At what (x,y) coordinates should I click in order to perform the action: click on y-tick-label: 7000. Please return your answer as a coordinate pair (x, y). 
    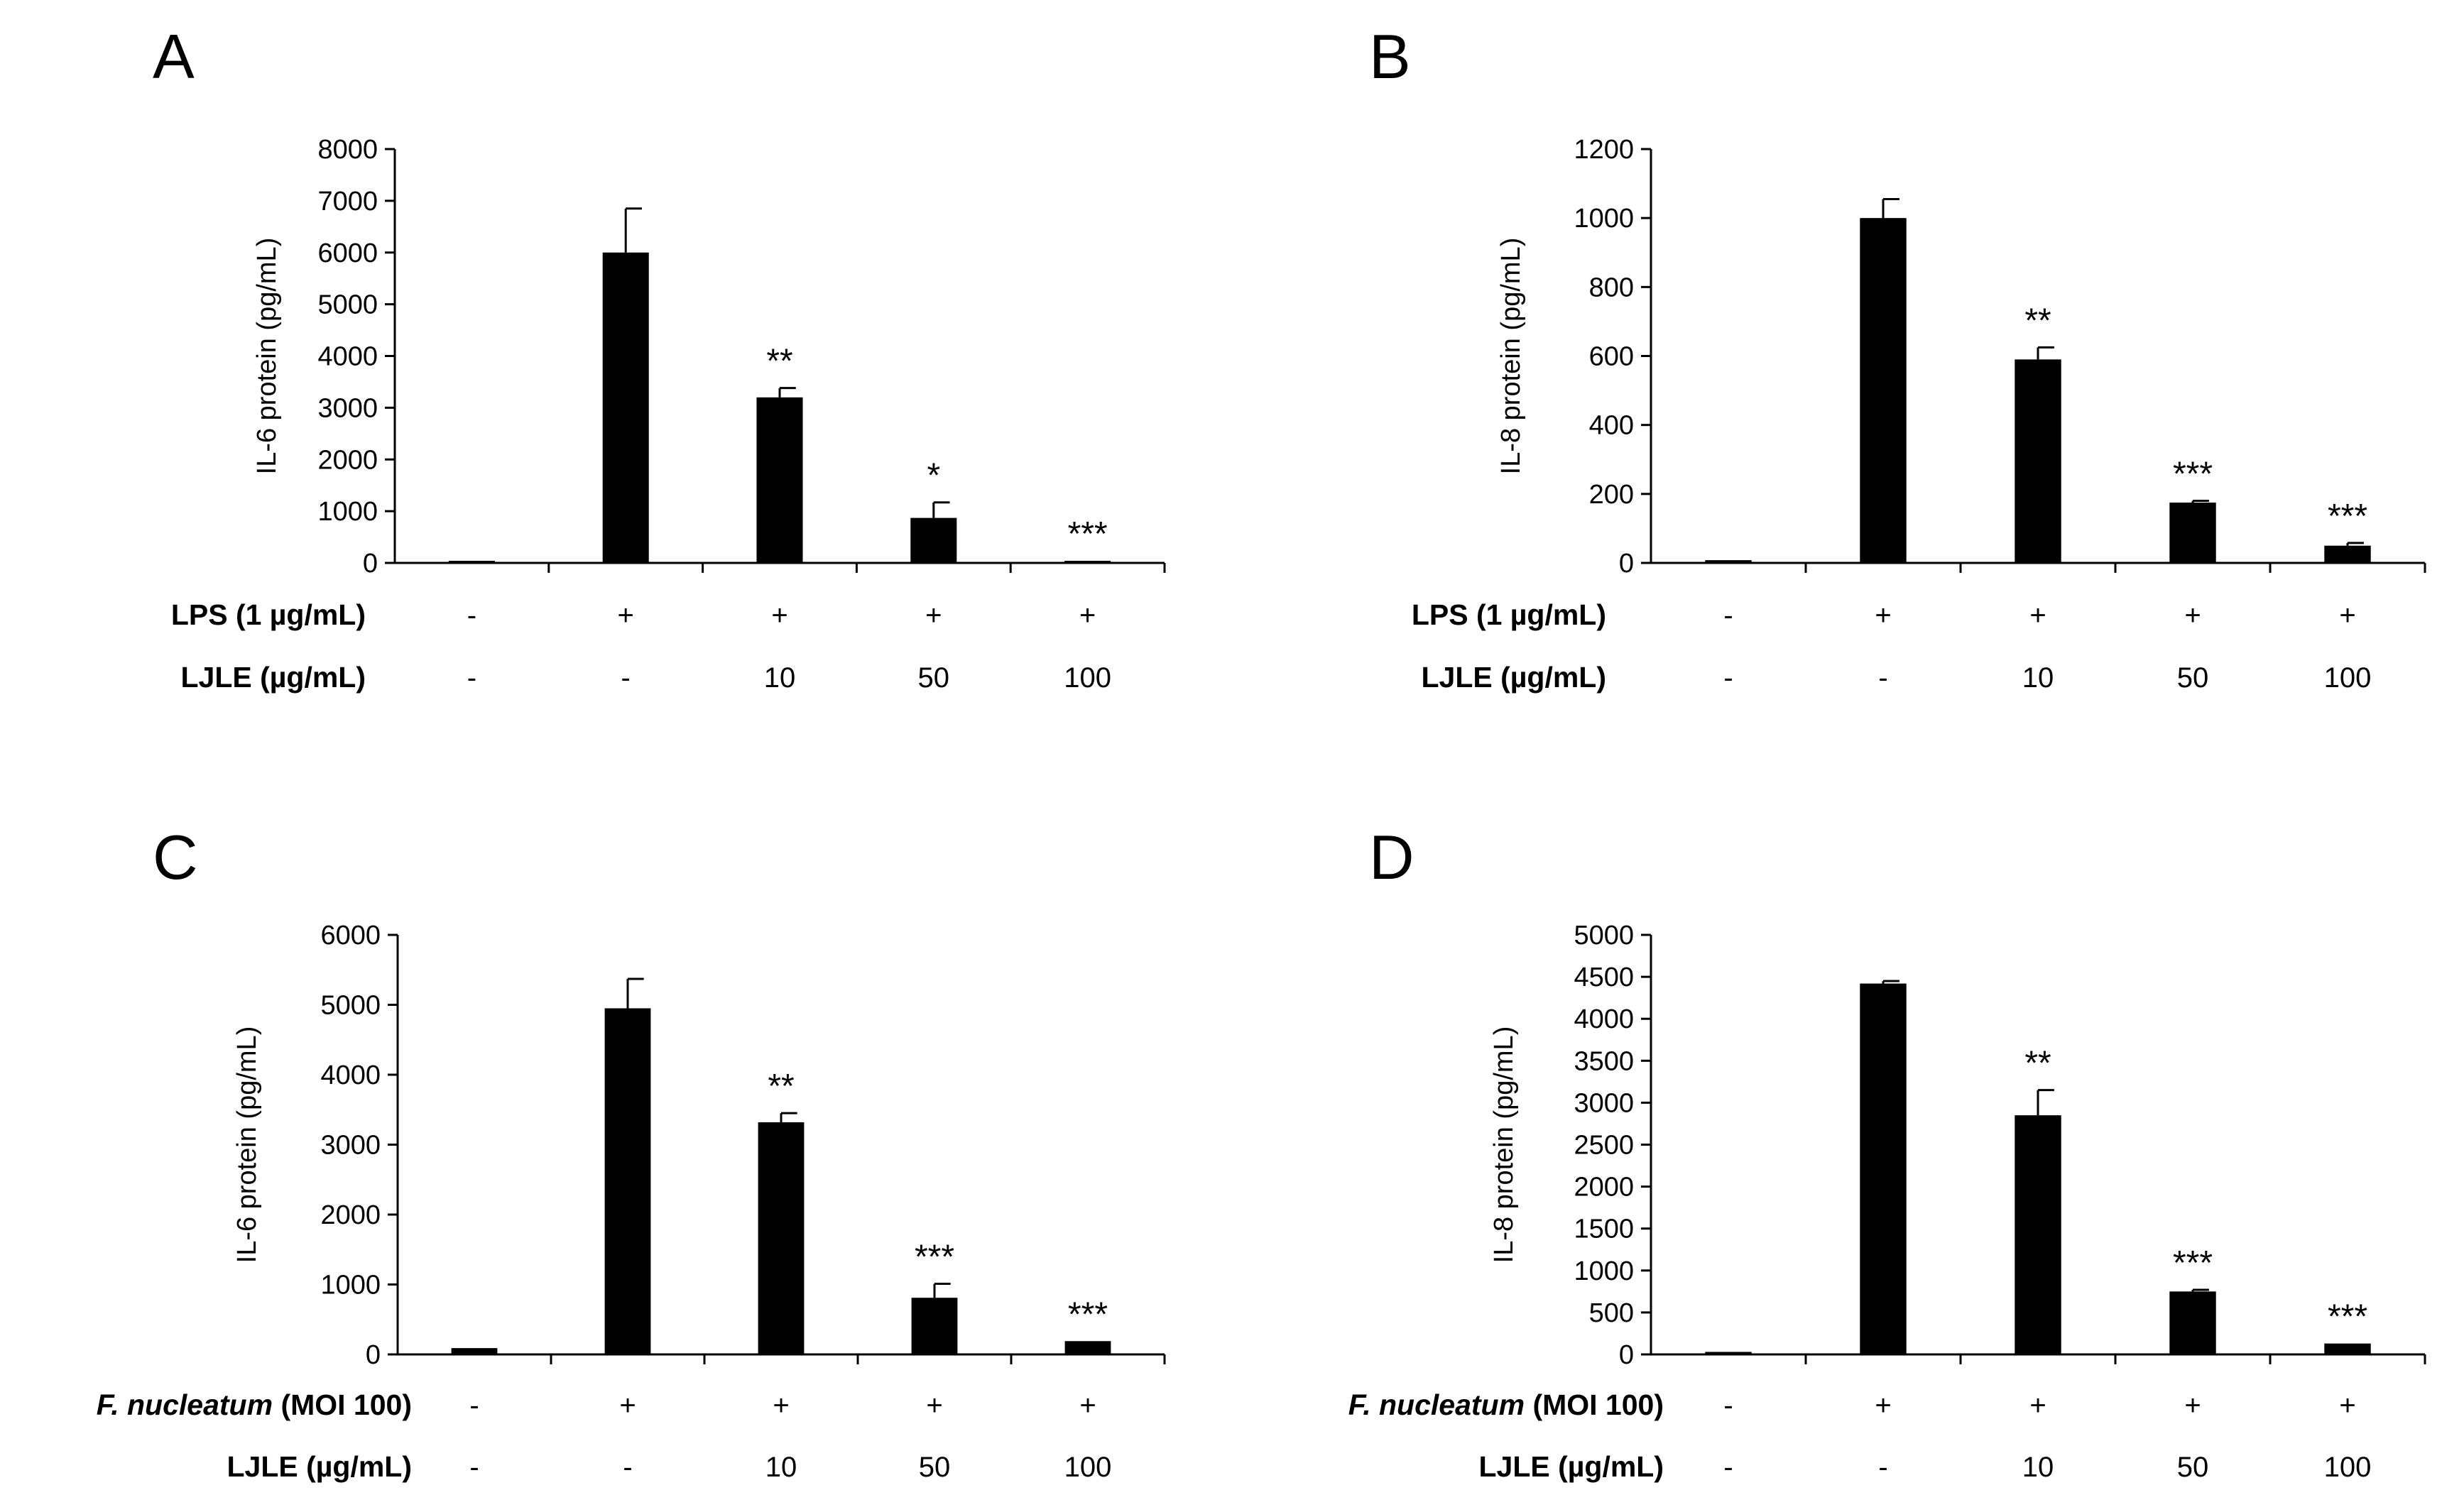
    Looking at the image, I should click on (347, 202).